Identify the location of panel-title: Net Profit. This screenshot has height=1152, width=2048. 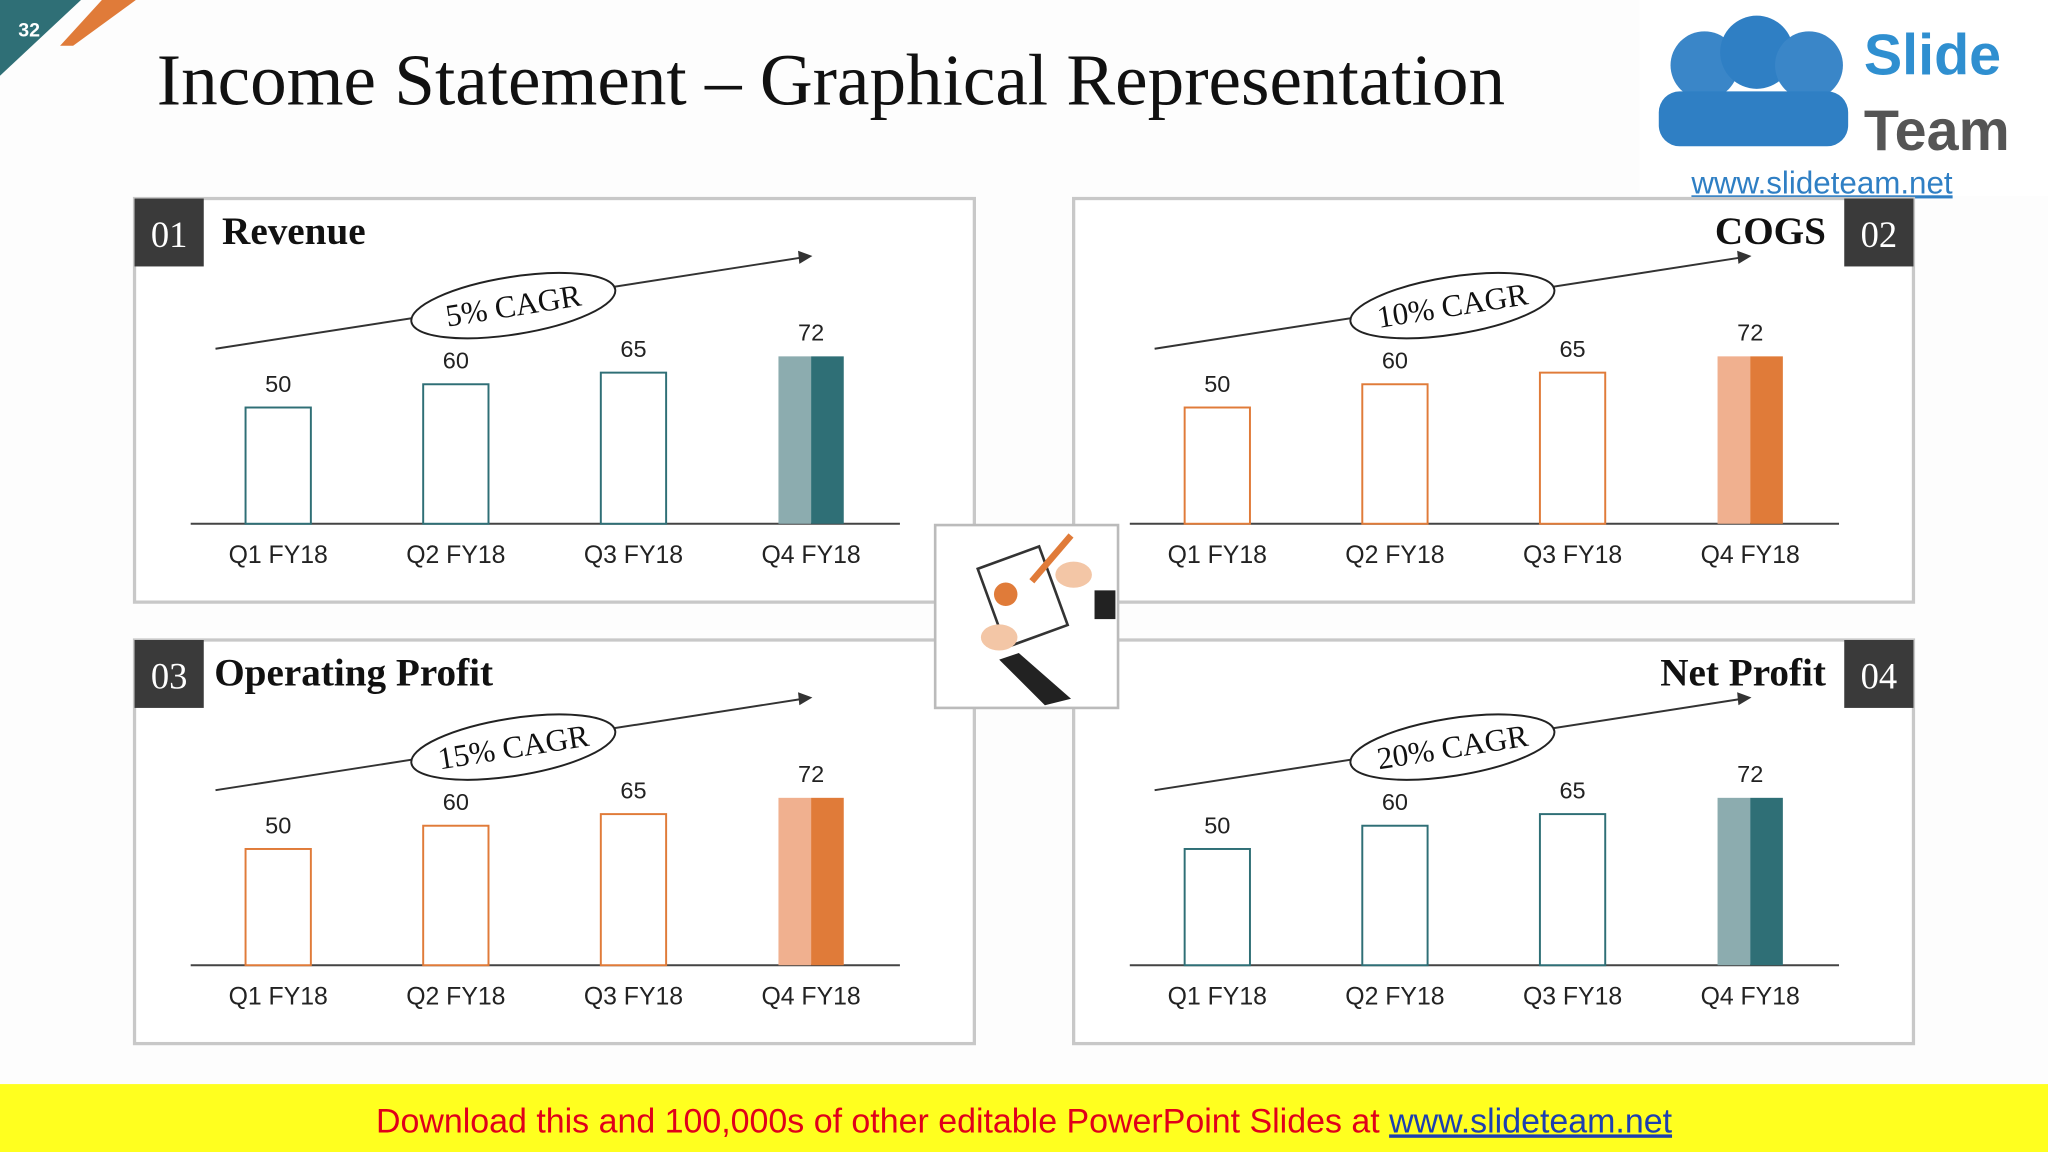
(1743, 673).